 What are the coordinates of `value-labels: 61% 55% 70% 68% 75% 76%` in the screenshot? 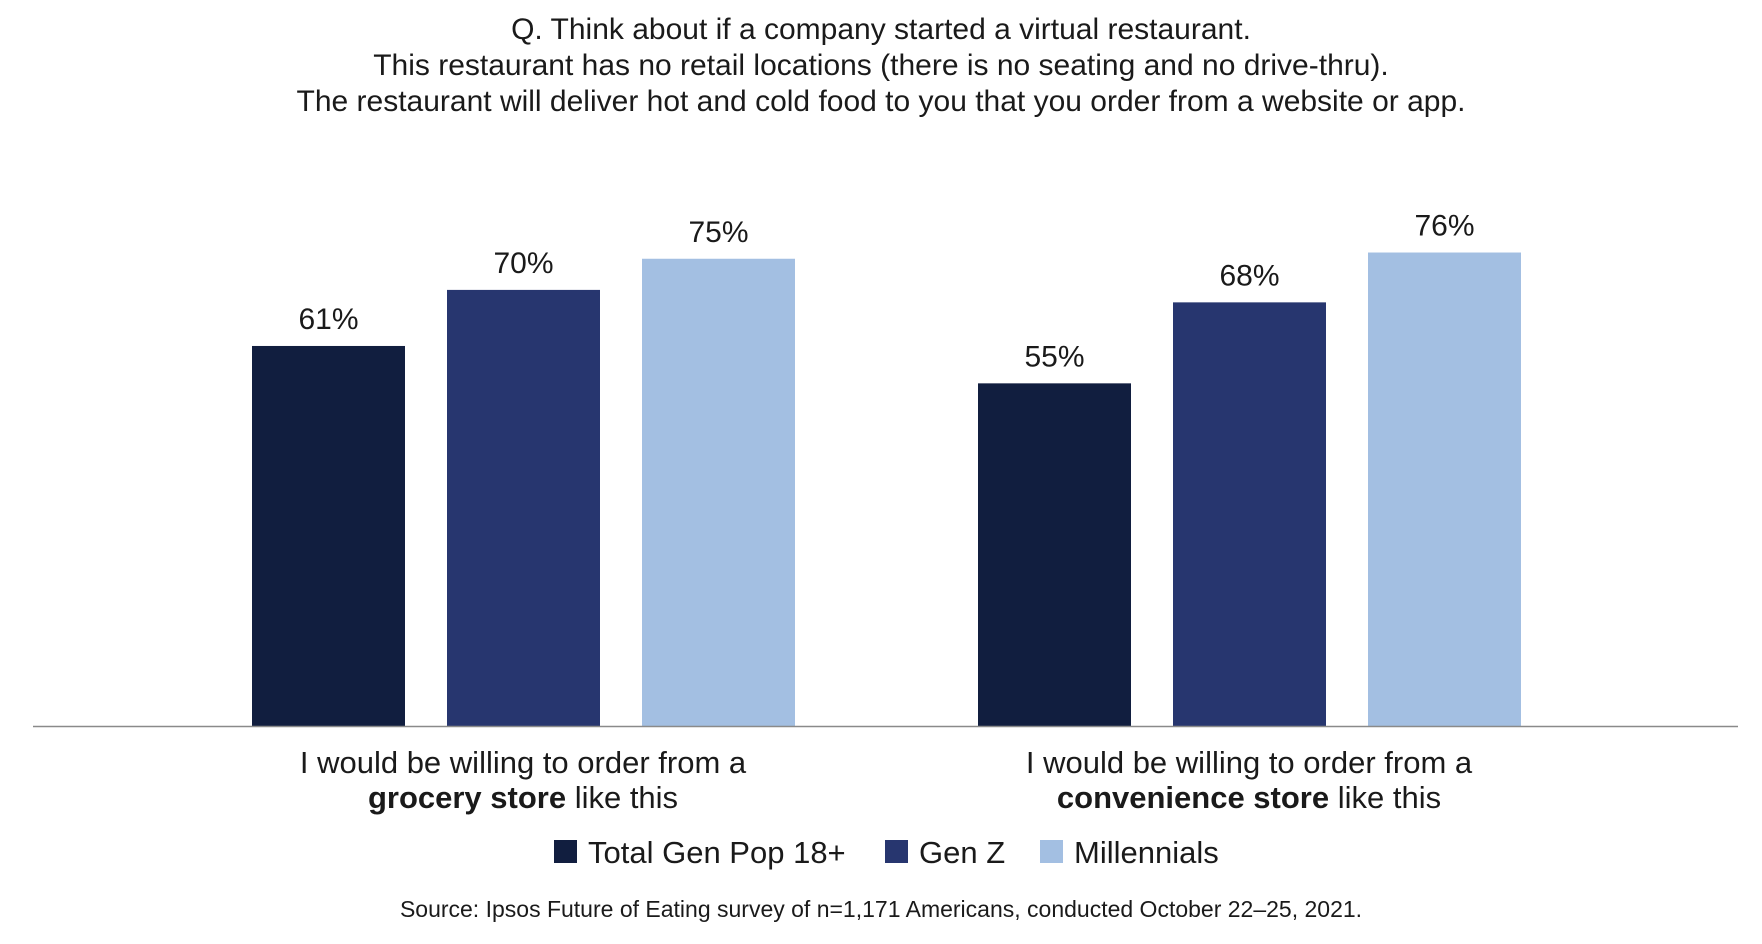 It's located at (886, 292).